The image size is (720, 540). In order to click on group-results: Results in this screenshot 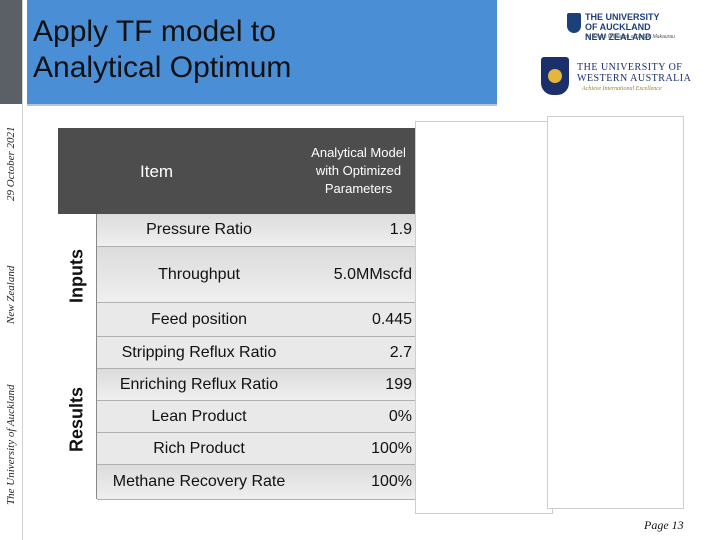, I will do `click(77, 419)`.